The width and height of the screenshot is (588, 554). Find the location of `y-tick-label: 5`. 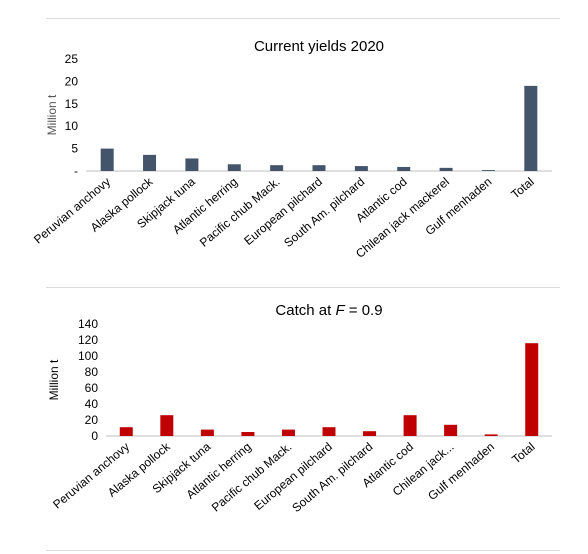

y-tick-label: 5 is located at coordinates (74, 149).